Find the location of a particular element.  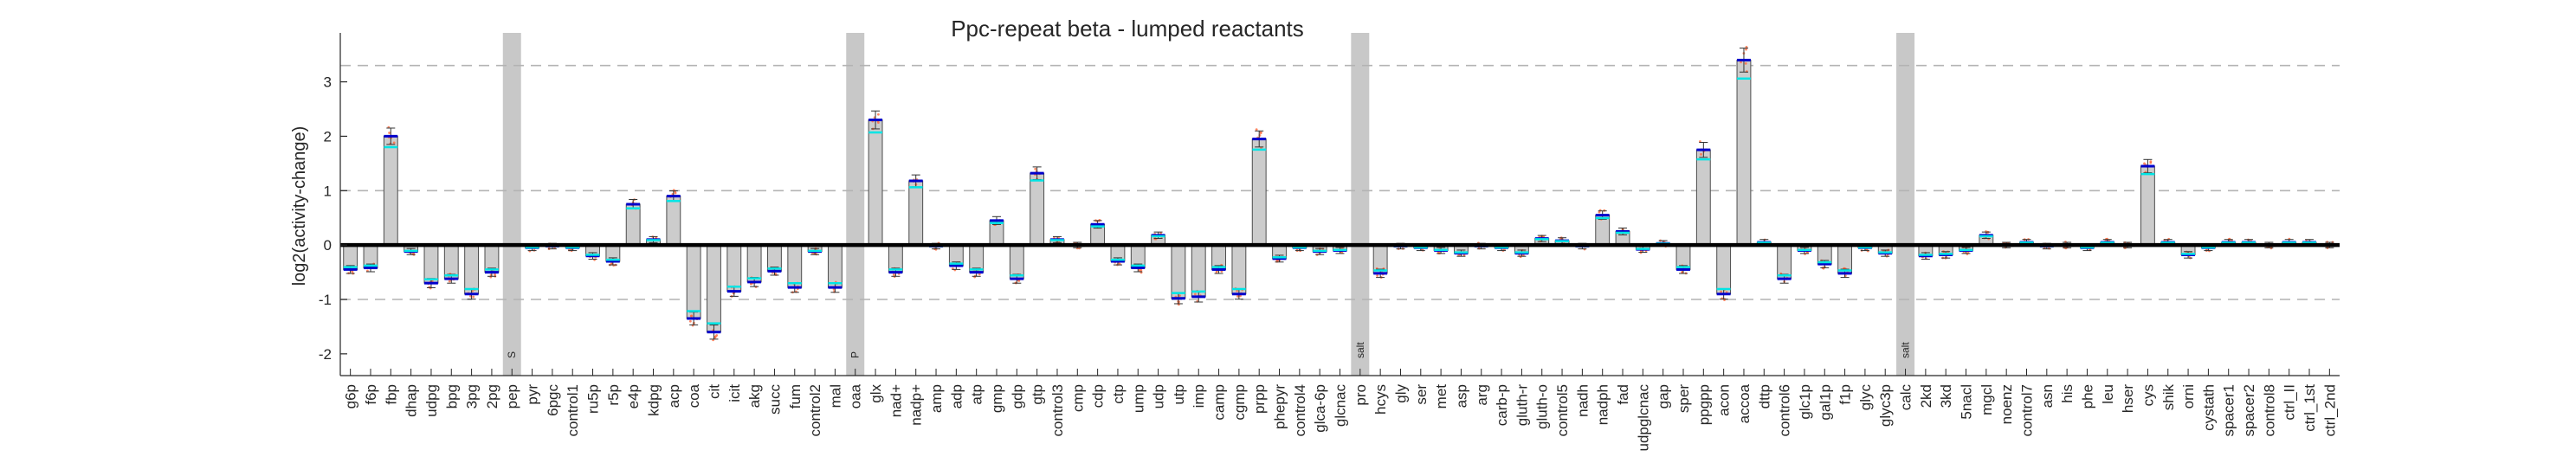

x-tick-label: udpg is located at coordinates (431, 401).